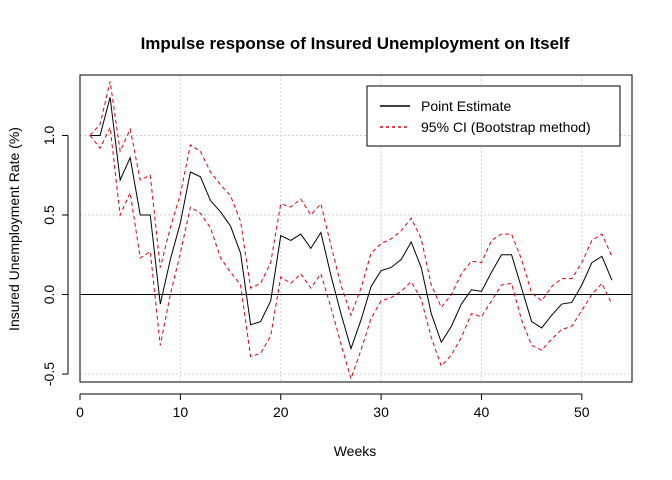 This screenshot has width=672, height=480. What do you see at coordinates (49, 295) in the screenshot?
I see `y-tick-label-1: 0.0` at bounding box center [49, 295].